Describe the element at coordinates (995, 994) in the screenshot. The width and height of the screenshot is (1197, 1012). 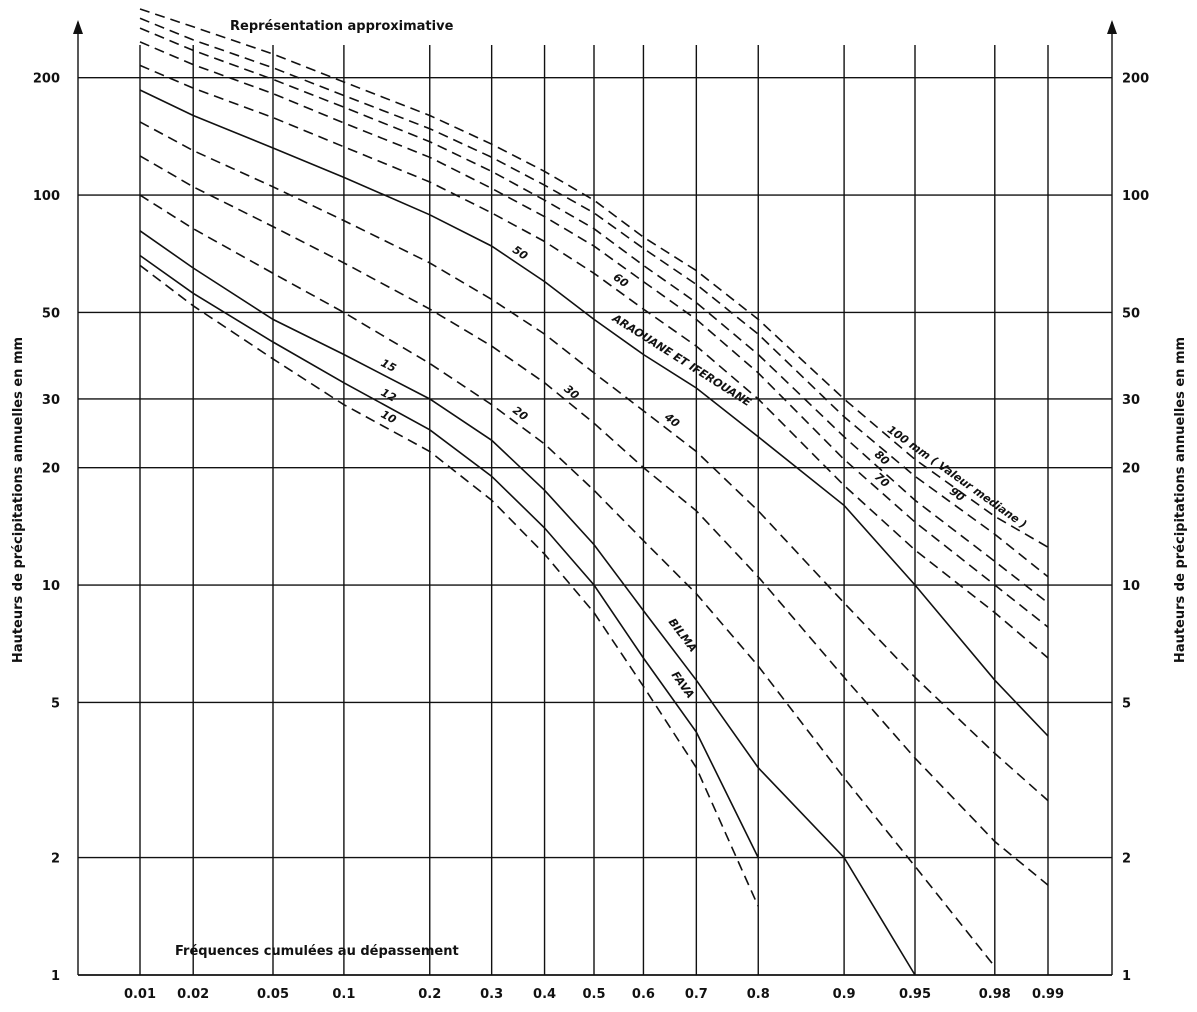
I see `x-tick-label: 0.98` at that location.